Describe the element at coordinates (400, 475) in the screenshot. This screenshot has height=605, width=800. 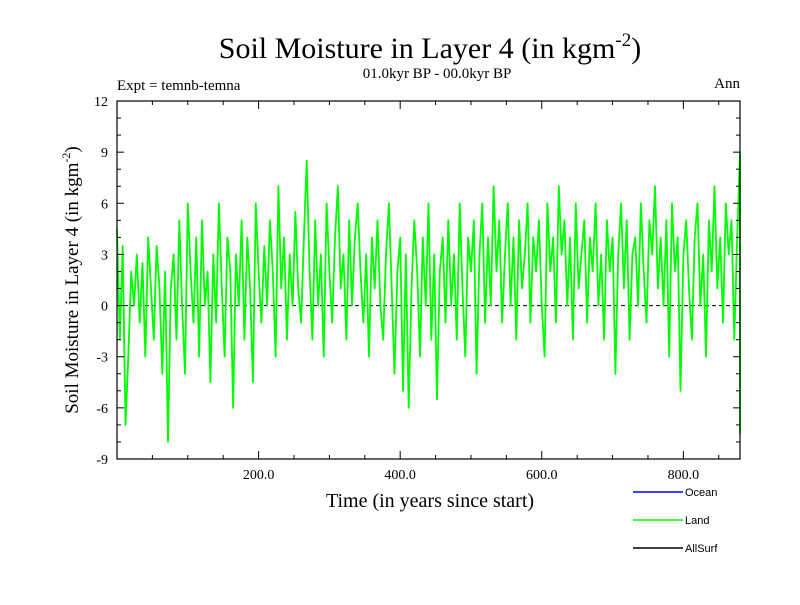
I see `x-tick-label: 400.0` at that location.